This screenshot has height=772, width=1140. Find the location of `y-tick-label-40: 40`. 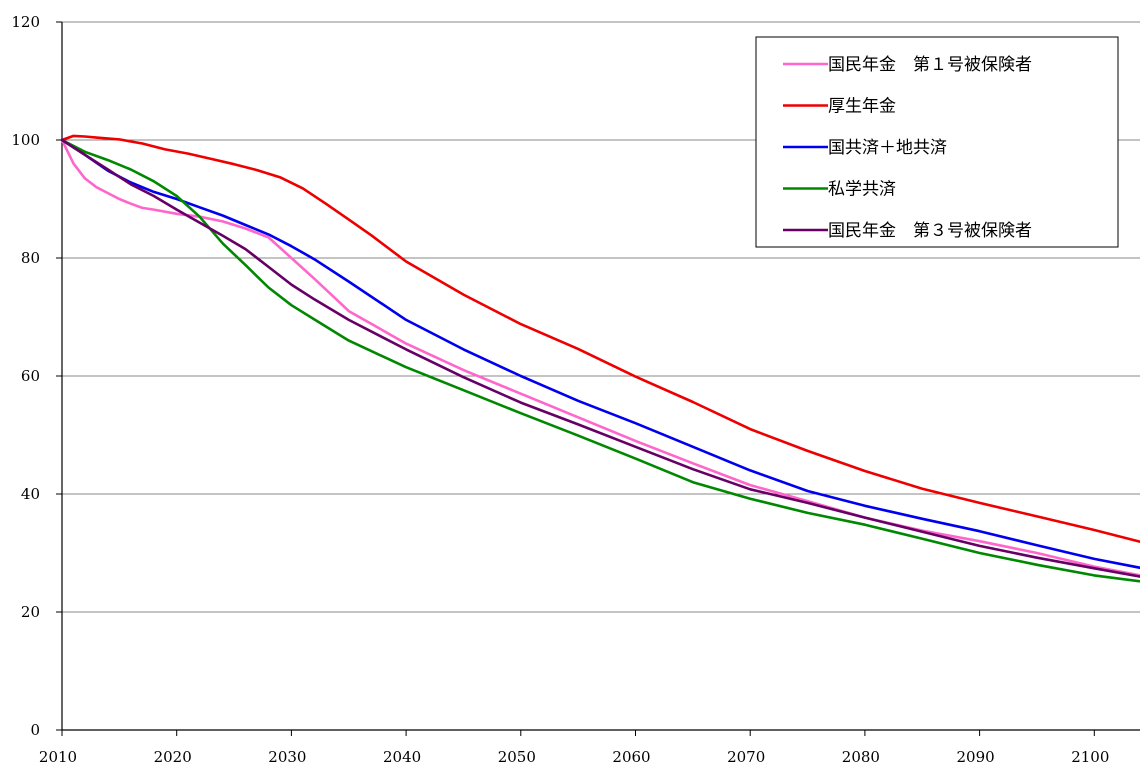

y-tick-label-40: 40 is located at coordinates (30, 494).